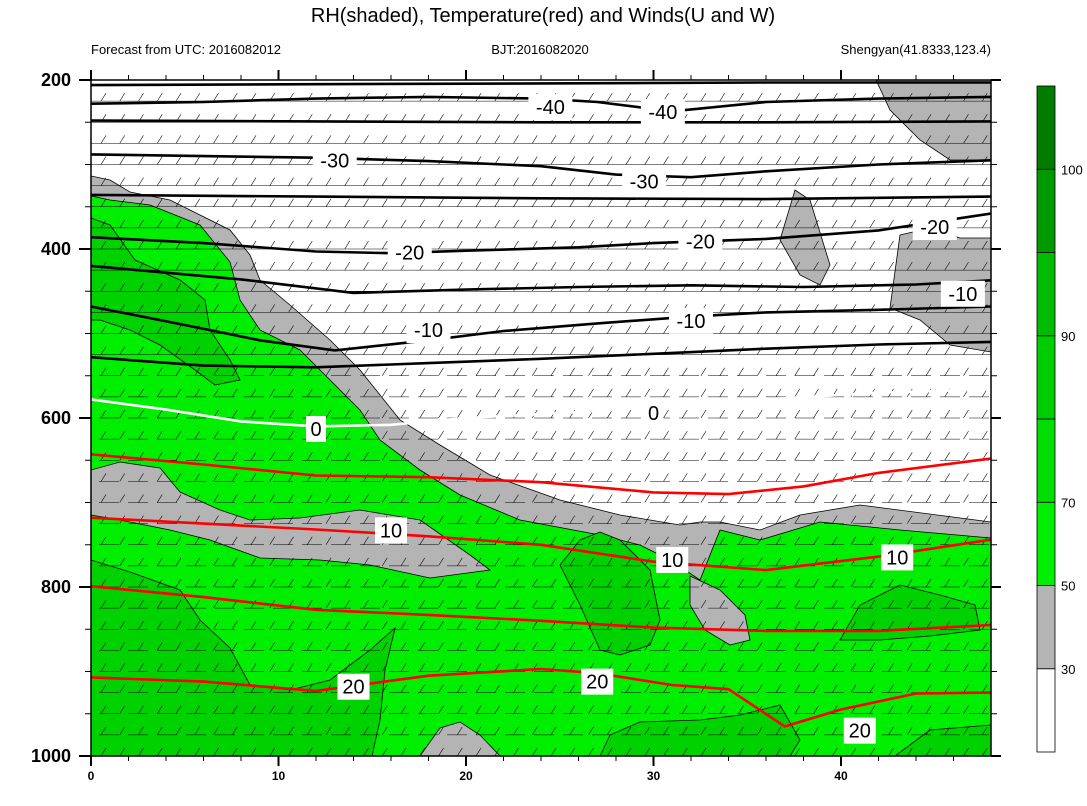 The image size is (1087, 806). What do you see at coordinates (428, 331) in the screenshot?
I see `contour-label: -10` at bounding box center [428, 331].